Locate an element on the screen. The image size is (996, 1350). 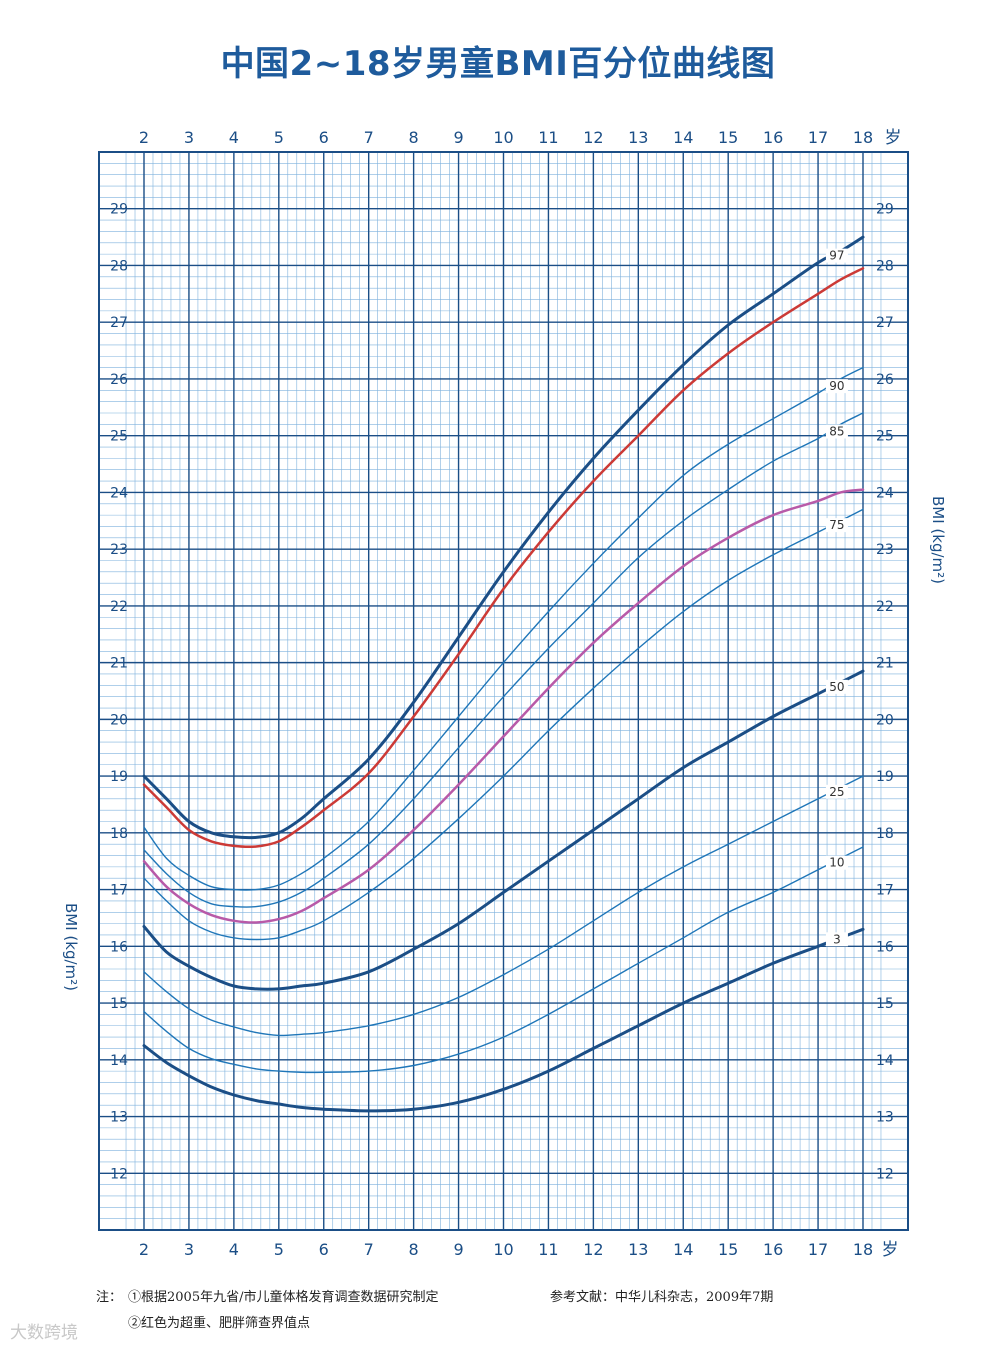
x-axis-bottom-ticks: 2 3 4 5 6 7 8 9 10 11 12 13 14 15 16 17 18 岁 is located at coordinates (519, 1250).